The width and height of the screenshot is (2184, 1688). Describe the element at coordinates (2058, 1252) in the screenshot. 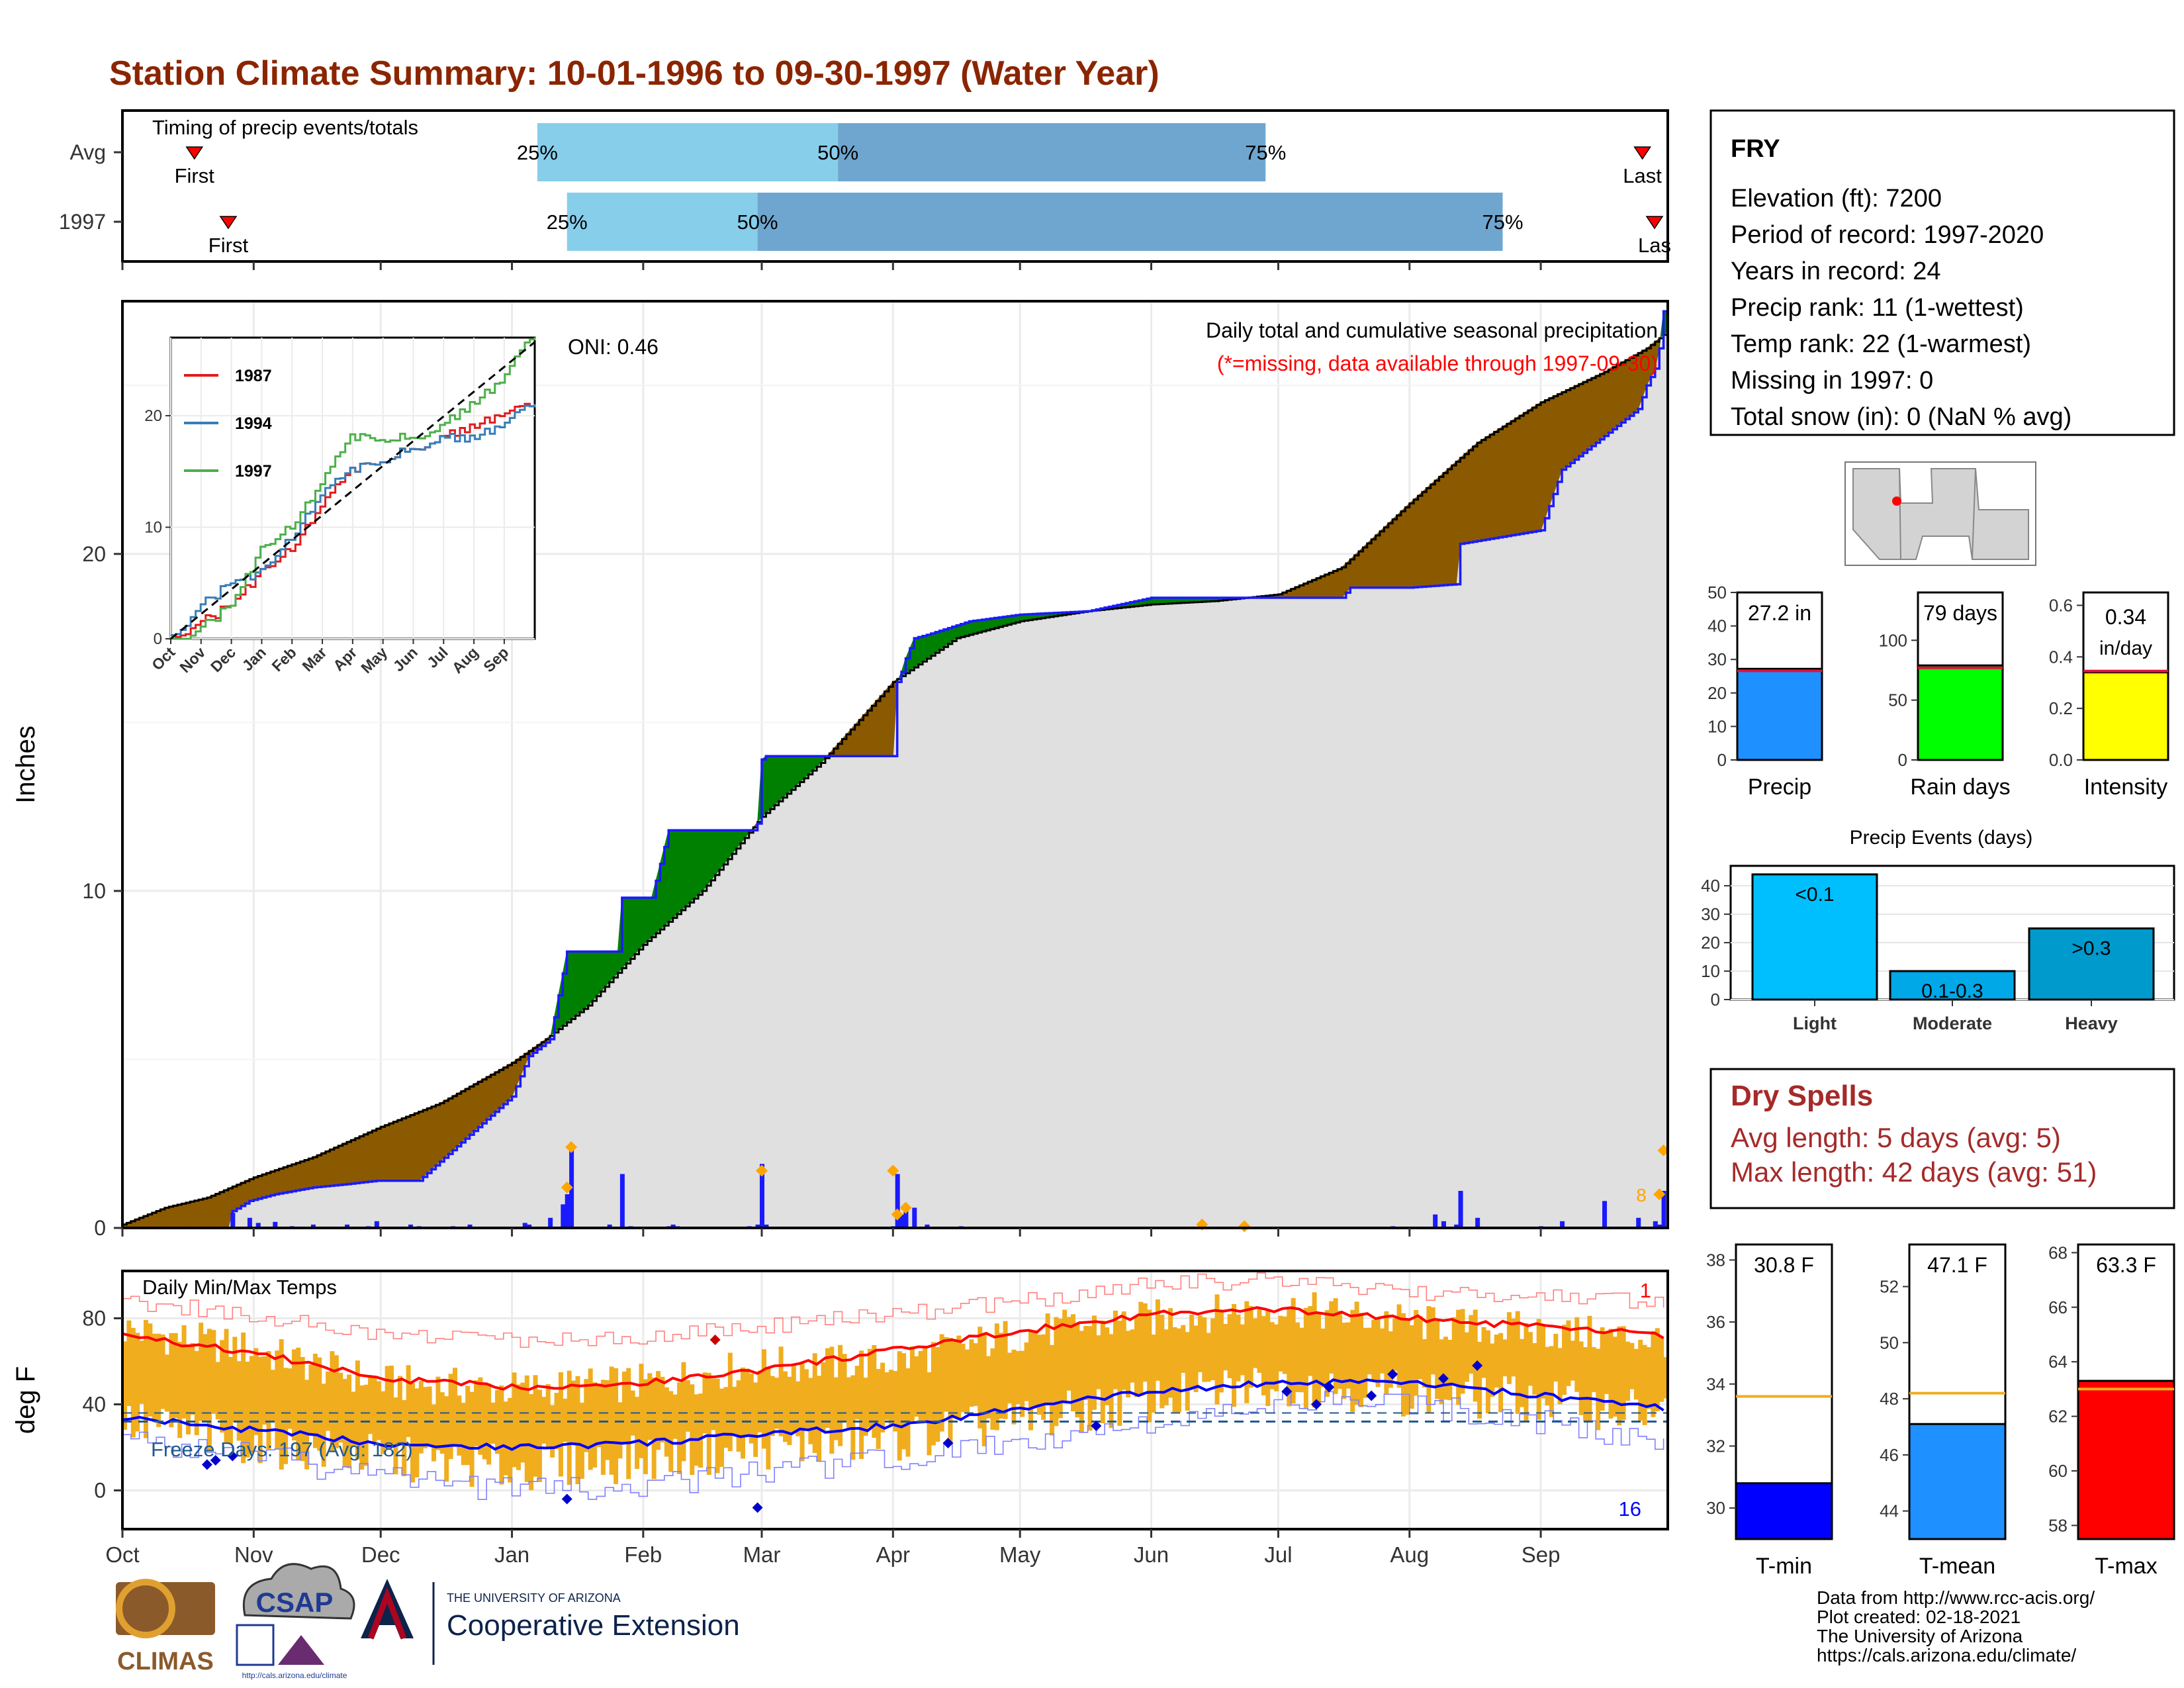

I see `summary-y-tick-label: 68` at that location.